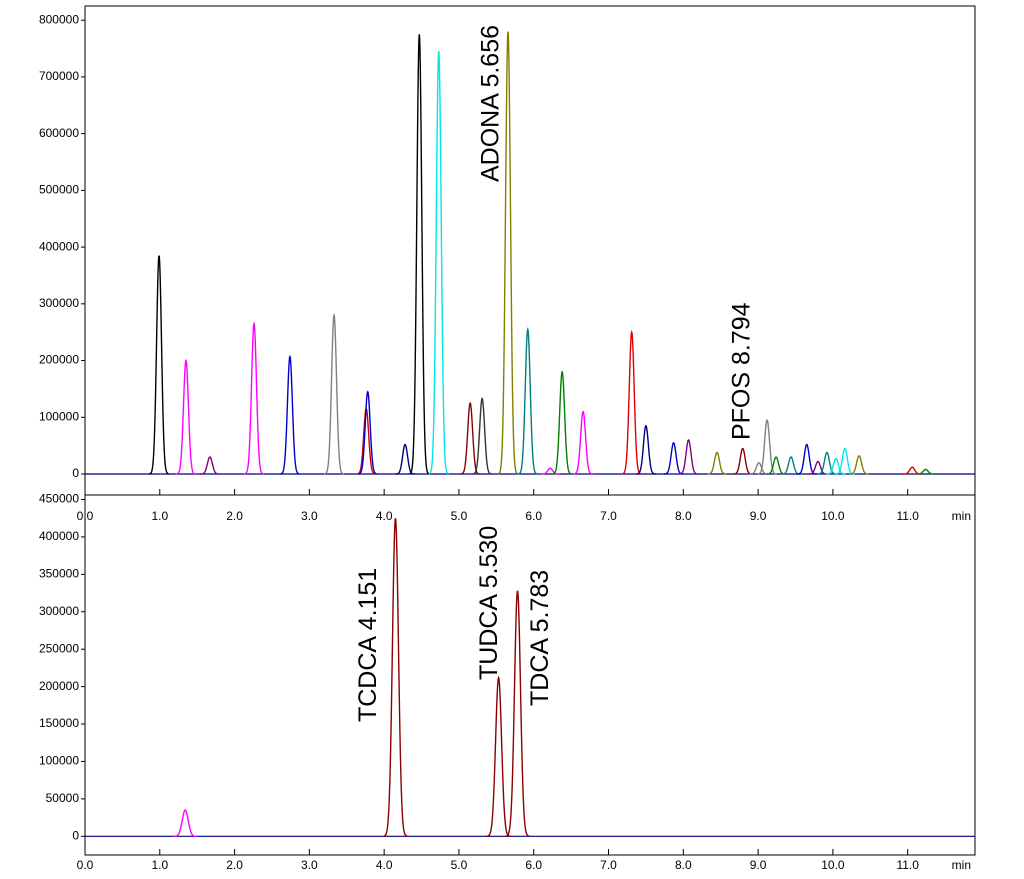 This screenshot has height=879, width=1024. What do you see at coordinates (59, 648) in the screenshot?
I see `y-tick-label: 250000` at bounding box center [59, 648].